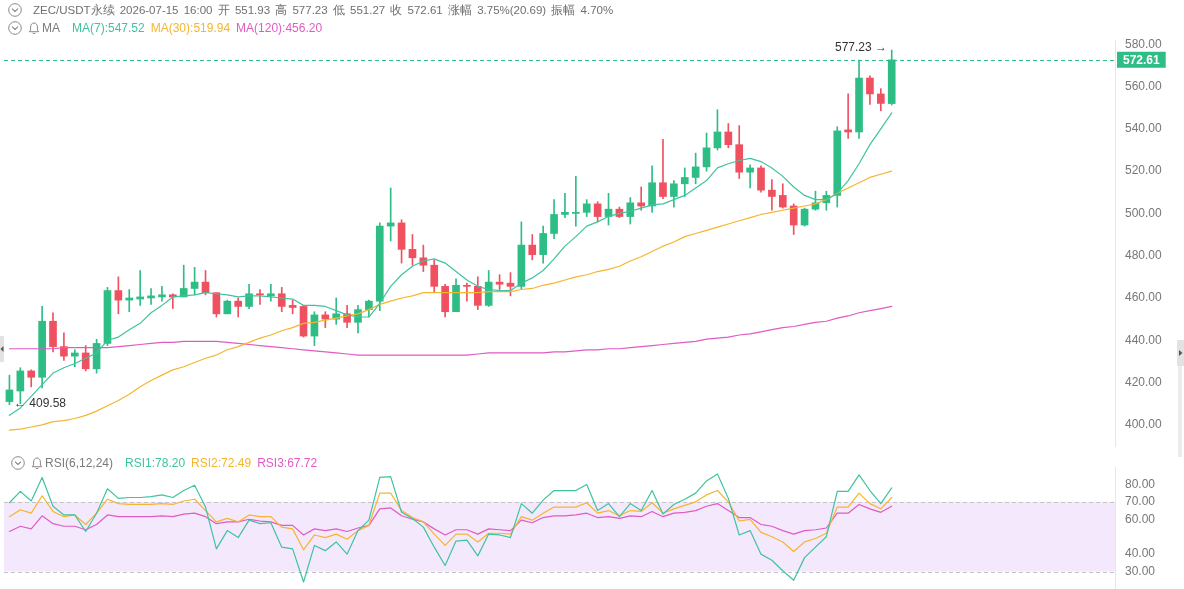  What do you see at coordinates (1142, 59) in the screenshot?
I see `text: 572.61` at bounding box center [1142, 59].